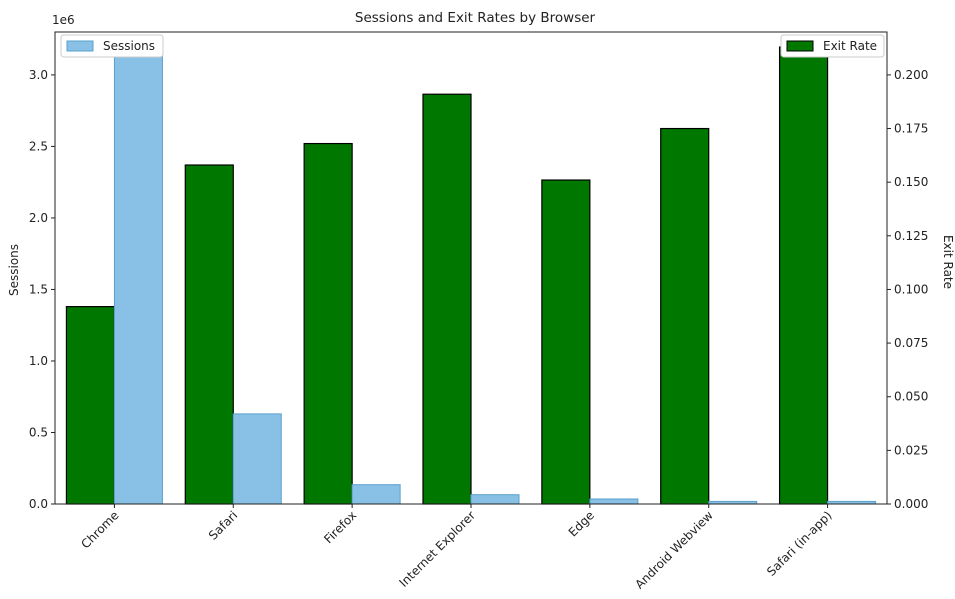  I want to click on y-left-tick-label: 0.0, so click(38, 504).